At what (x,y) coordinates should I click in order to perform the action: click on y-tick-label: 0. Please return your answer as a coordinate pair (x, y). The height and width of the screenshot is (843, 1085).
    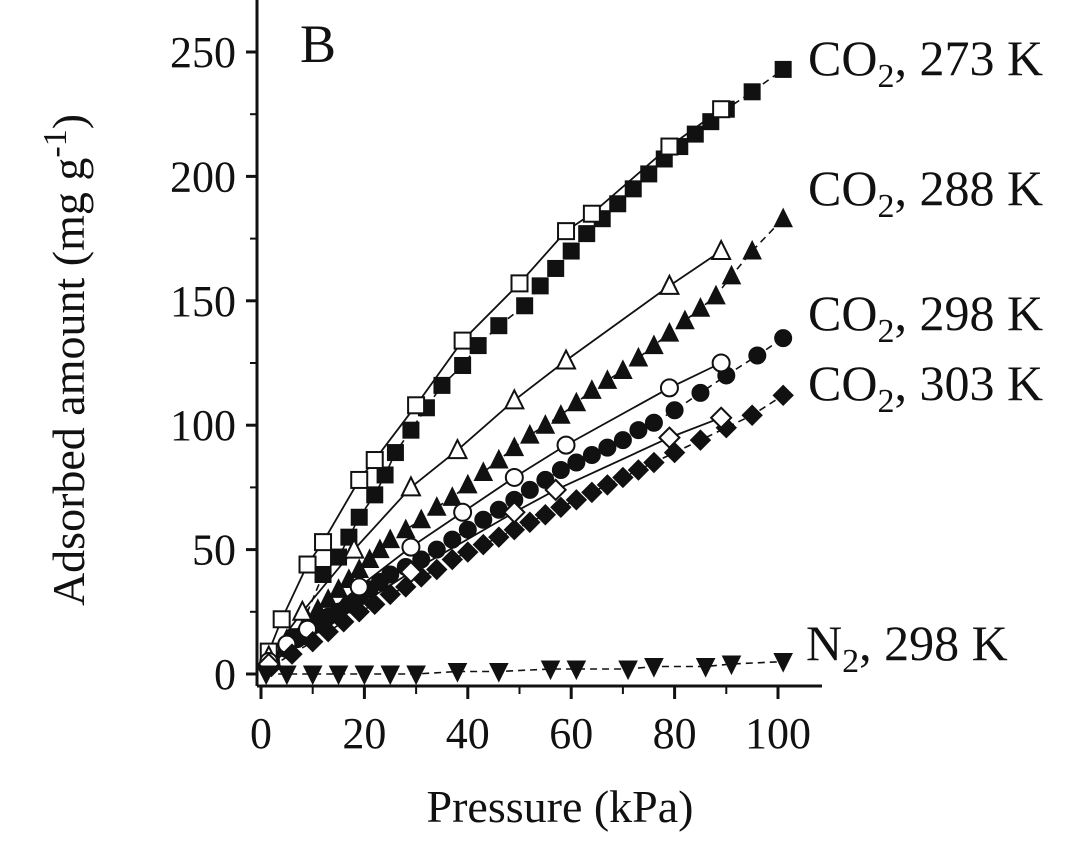
    Looking at the image, I should click on (225, 674).